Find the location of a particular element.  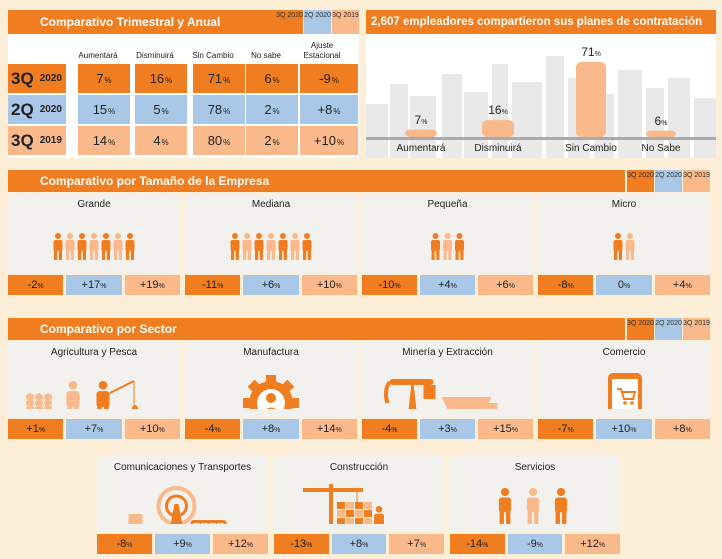

category-card-value: +1% is located at coordinates (36, 429).